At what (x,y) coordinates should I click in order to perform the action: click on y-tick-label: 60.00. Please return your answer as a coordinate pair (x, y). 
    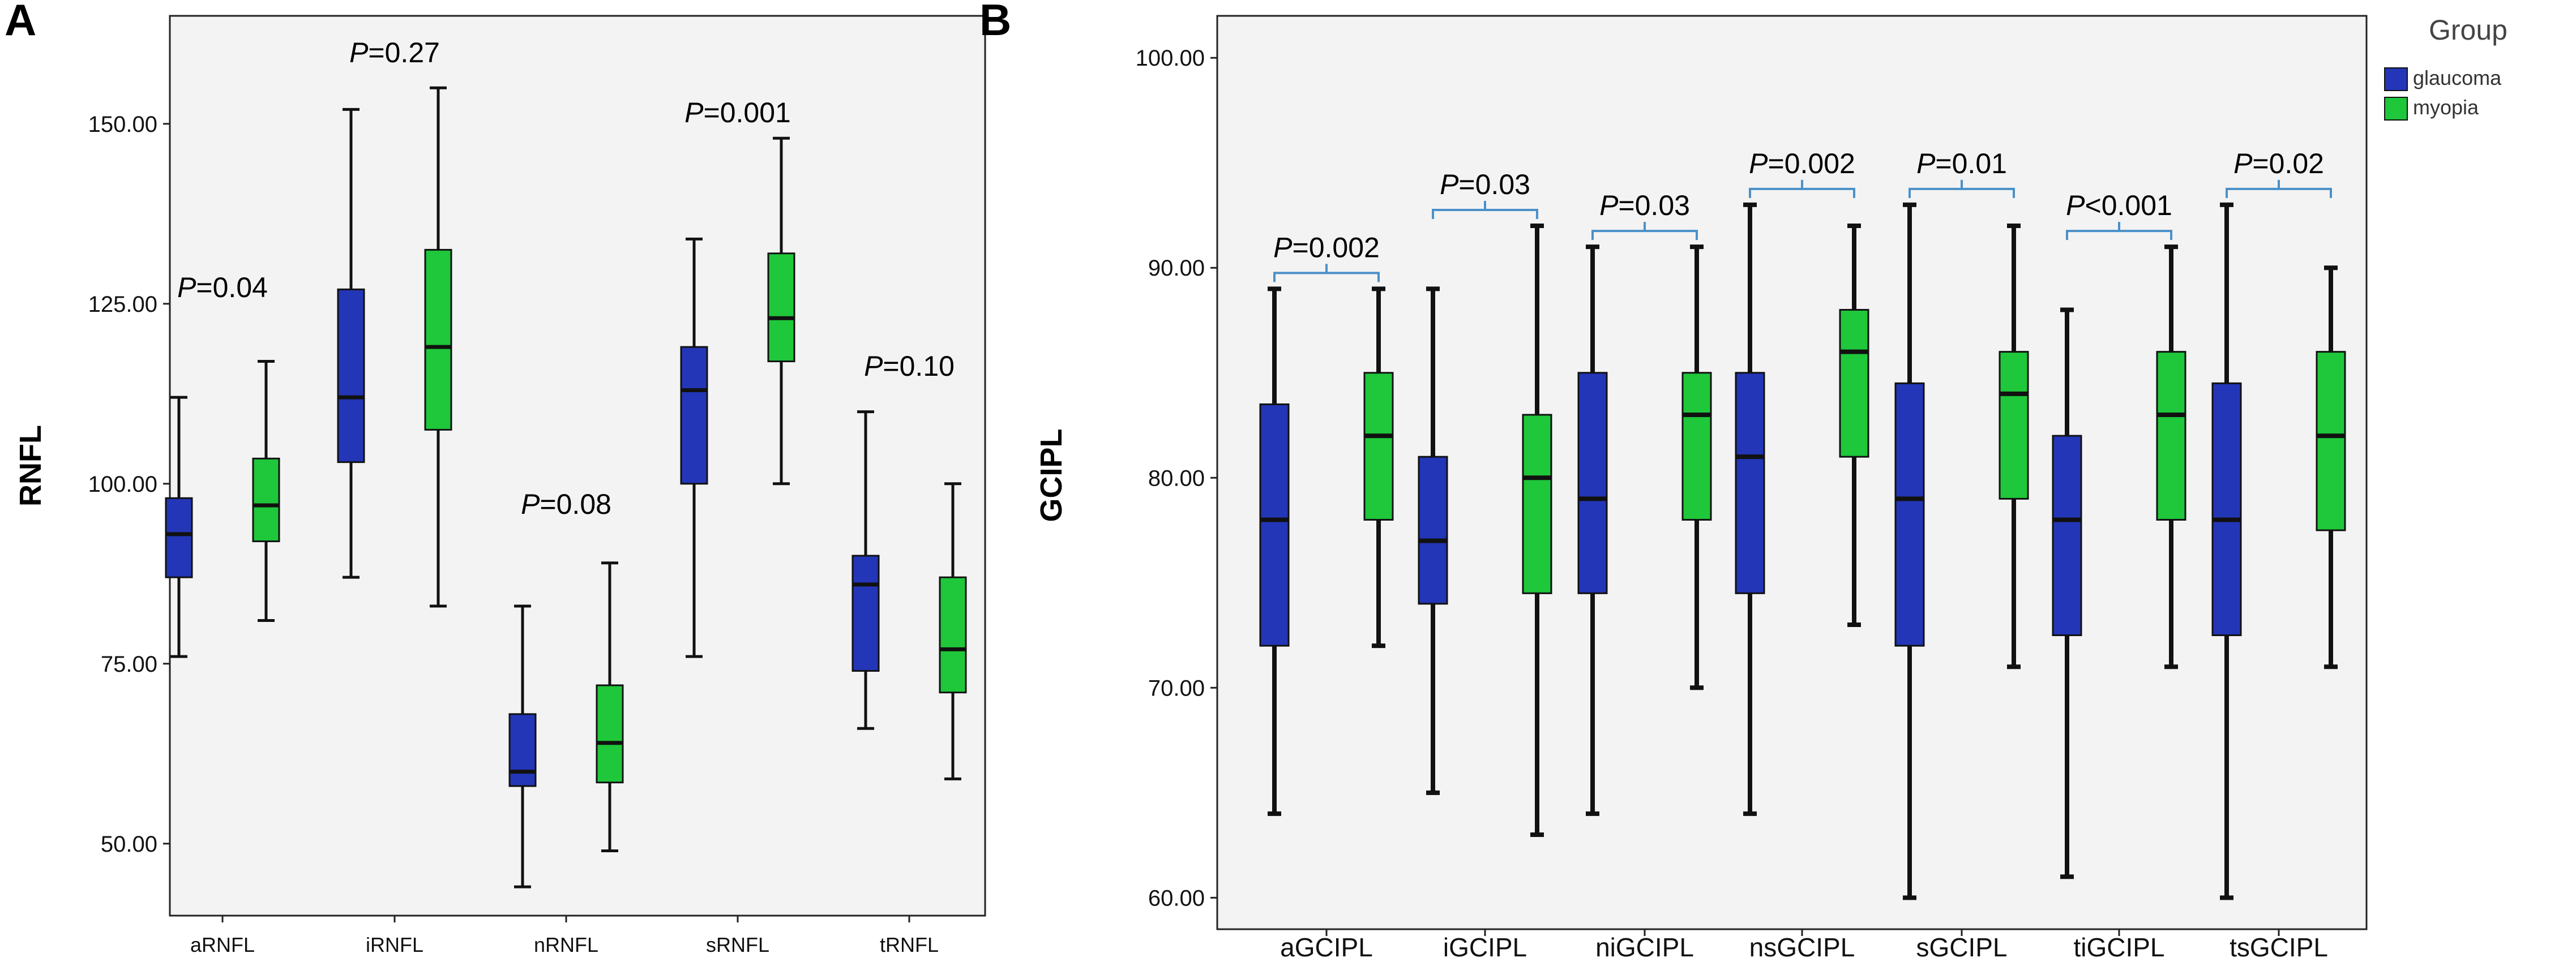
    Looking at the image, I should click on (1176, 898).